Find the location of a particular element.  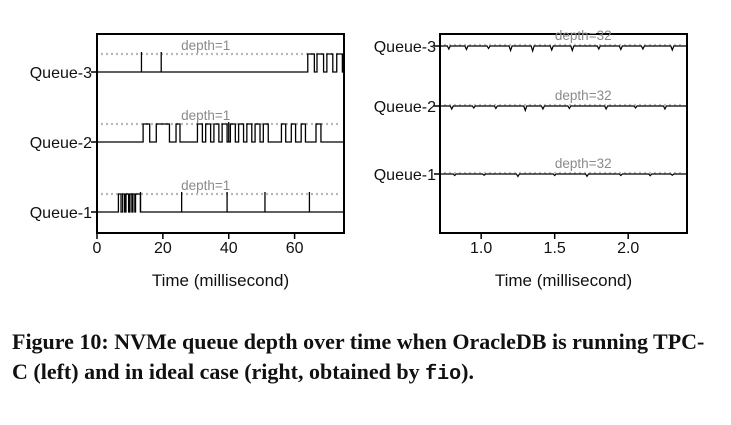

x-tick-label: 0 is located at coordinates (97, 248).